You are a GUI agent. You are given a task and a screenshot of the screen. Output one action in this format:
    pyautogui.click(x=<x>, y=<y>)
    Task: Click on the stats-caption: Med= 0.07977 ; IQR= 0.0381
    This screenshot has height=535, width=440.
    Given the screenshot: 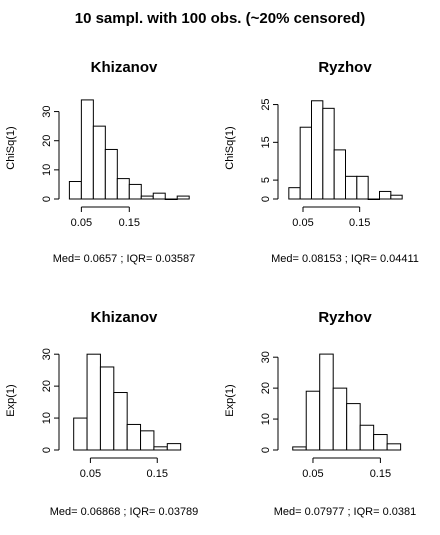 What is the action you would take?
    pyautogui.click(x=345, y=512)
    